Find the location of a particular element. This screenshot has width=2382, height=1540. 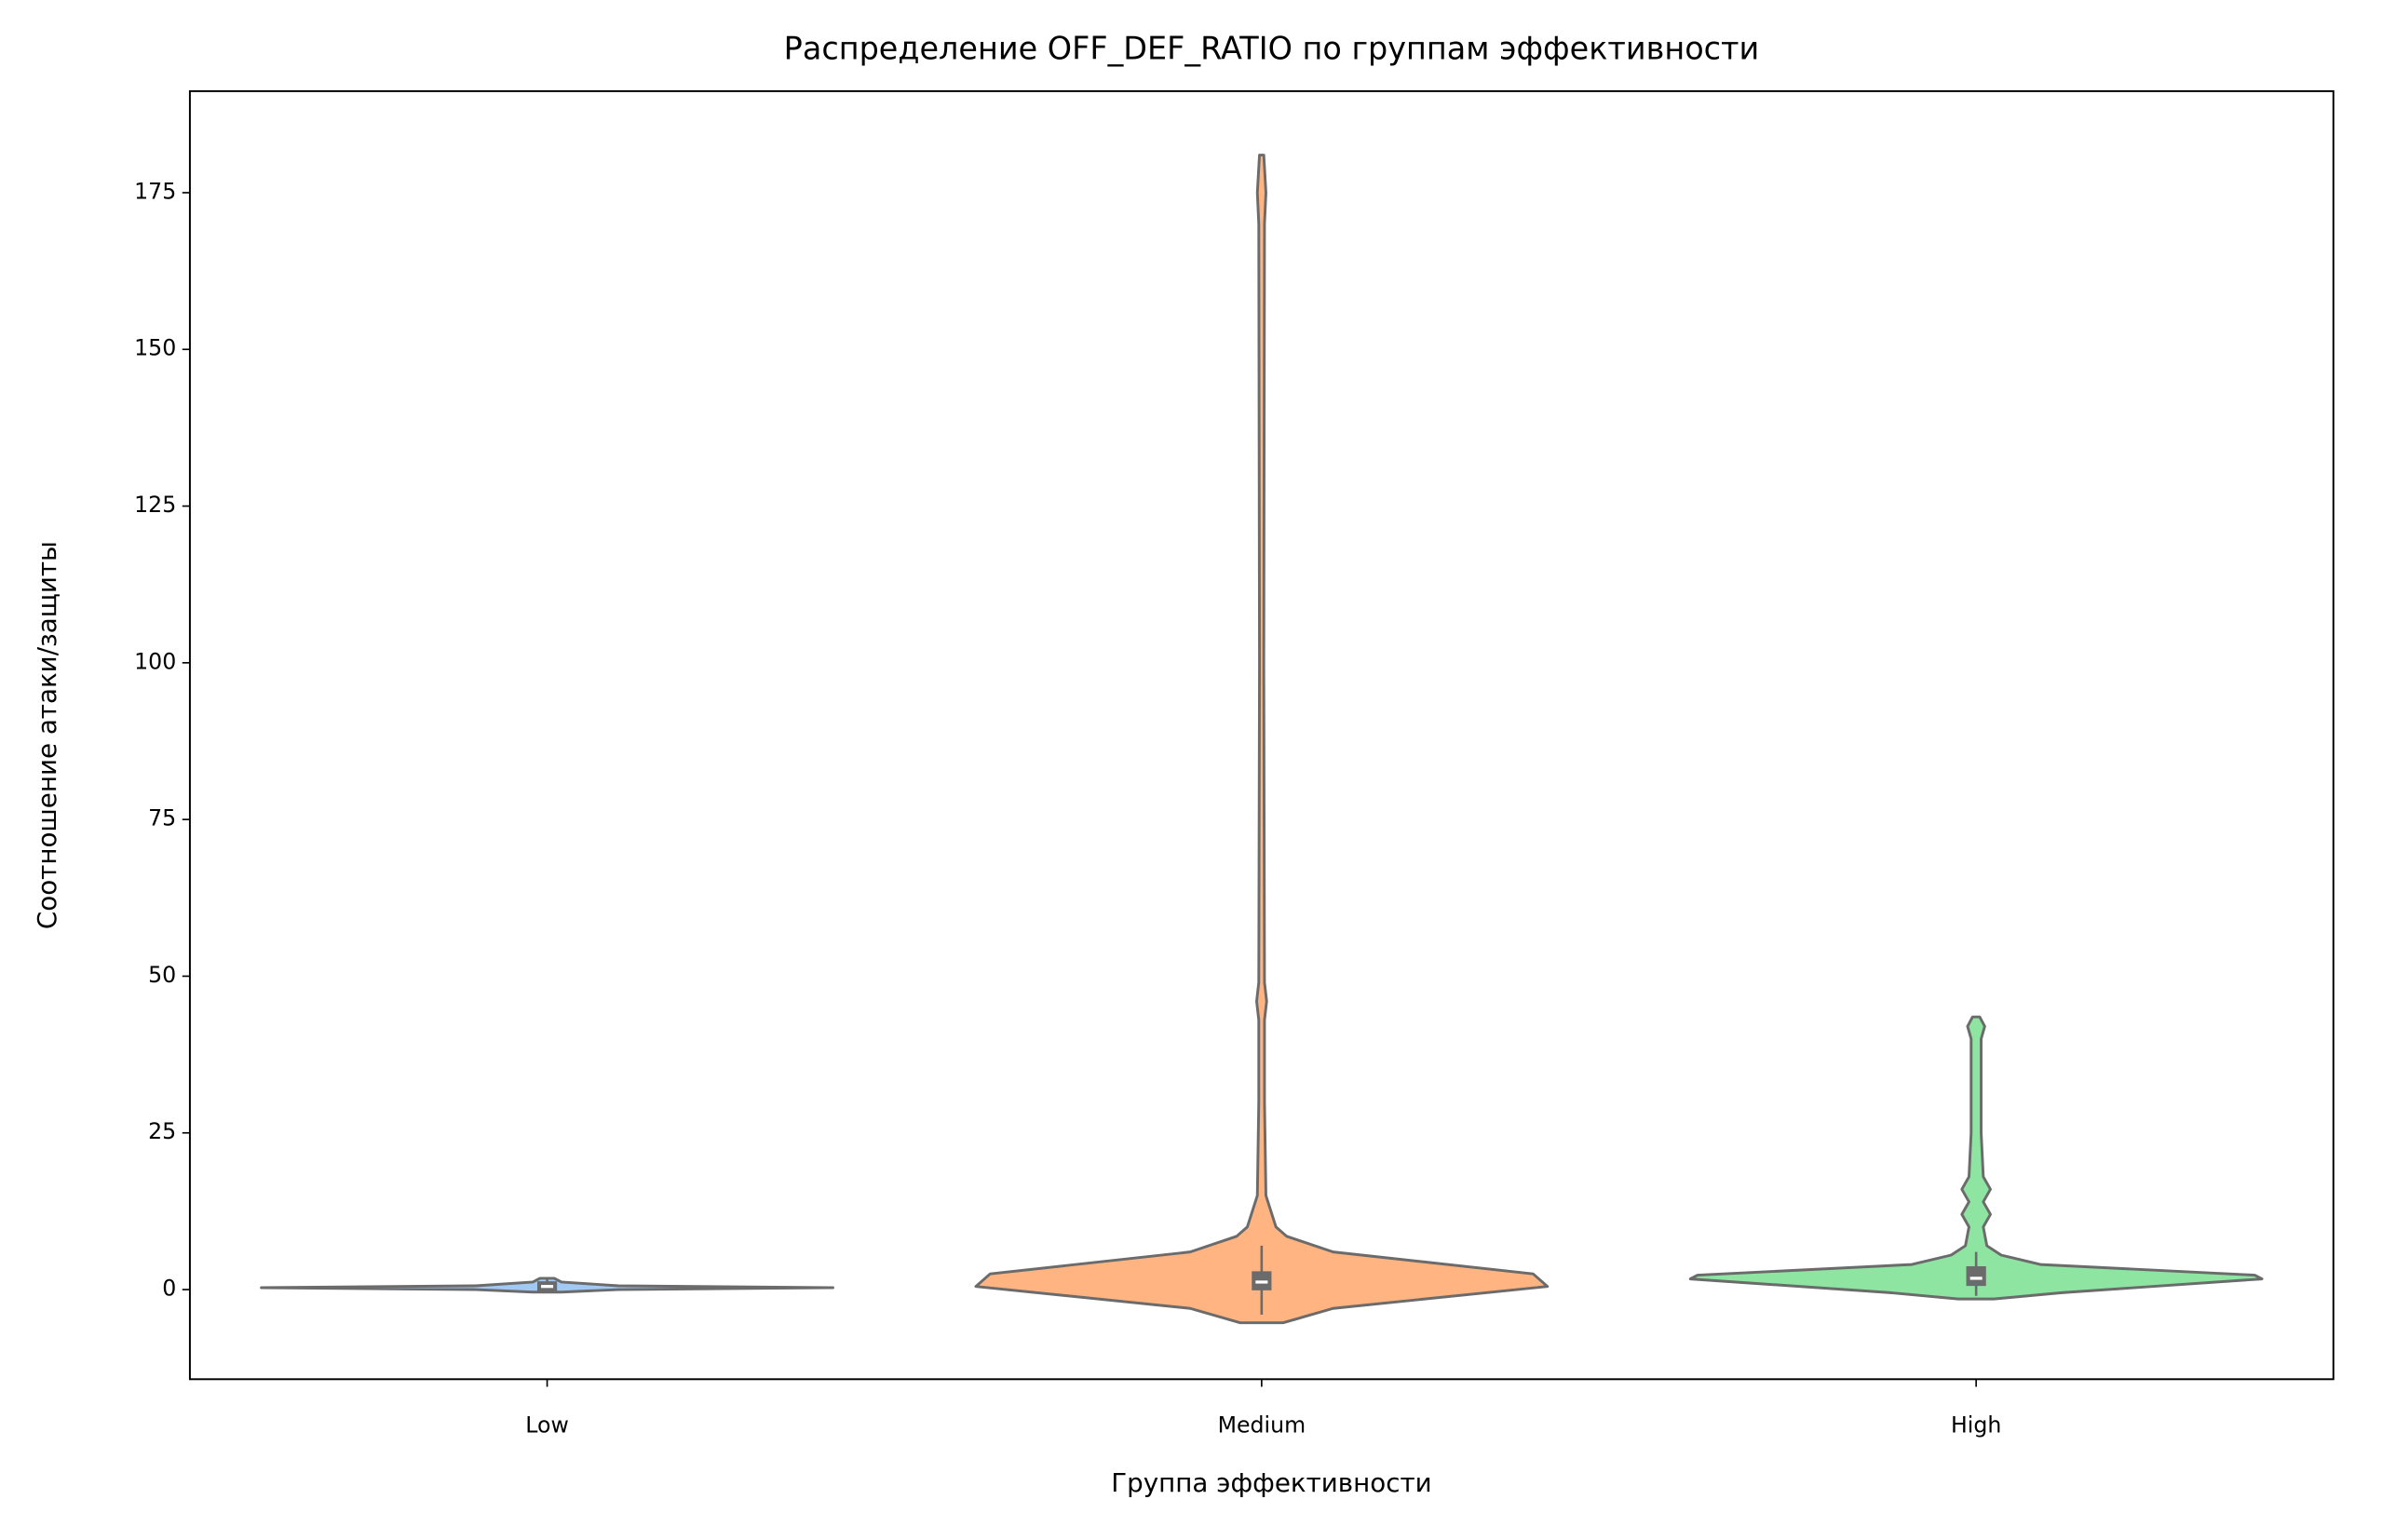

y-tick-label: 100 is located at coordinates (155, 661).